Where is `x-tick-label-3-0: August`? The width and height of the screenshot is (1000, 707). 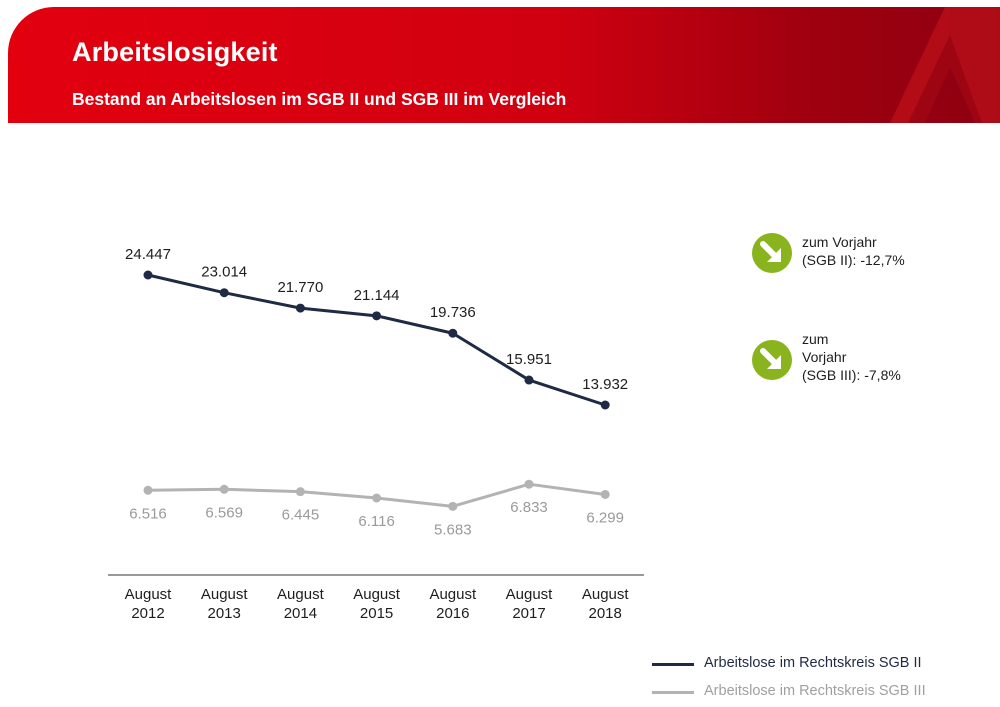
x-tick-label-3-0: August is located at coordinates (377, 594).